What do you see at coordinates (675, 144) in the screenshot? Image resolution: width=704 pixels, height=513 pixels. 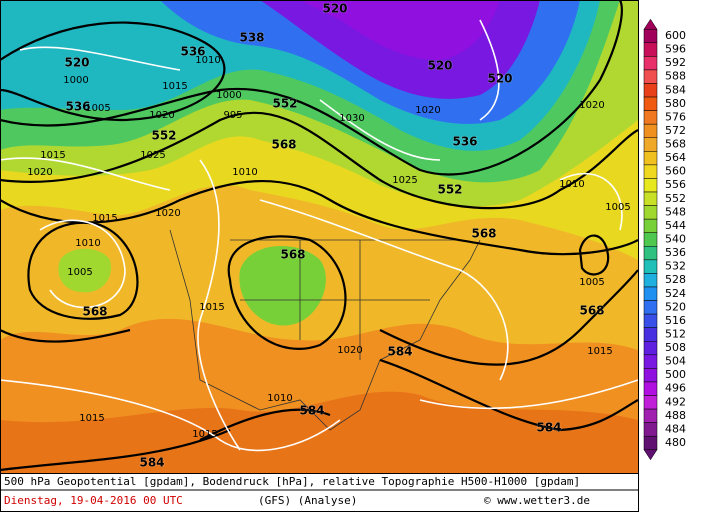 I see `colorbar-label: 568` at bounding box center [675, 144].